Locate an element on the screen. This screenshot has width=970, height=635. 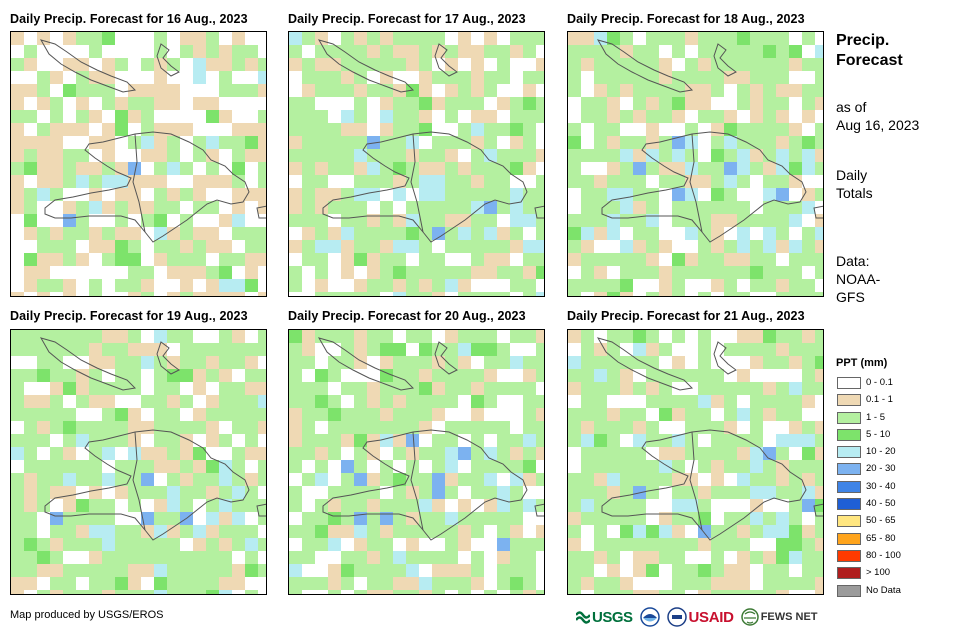
legend-swatch is located at coordinates (849, 469).